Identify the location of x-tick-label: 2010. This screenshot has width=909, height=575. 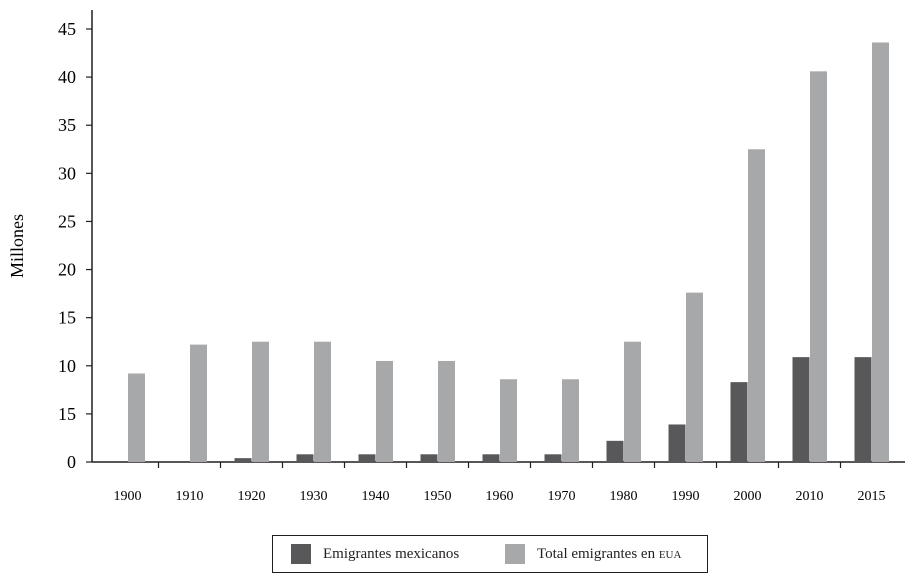
(810, 496).